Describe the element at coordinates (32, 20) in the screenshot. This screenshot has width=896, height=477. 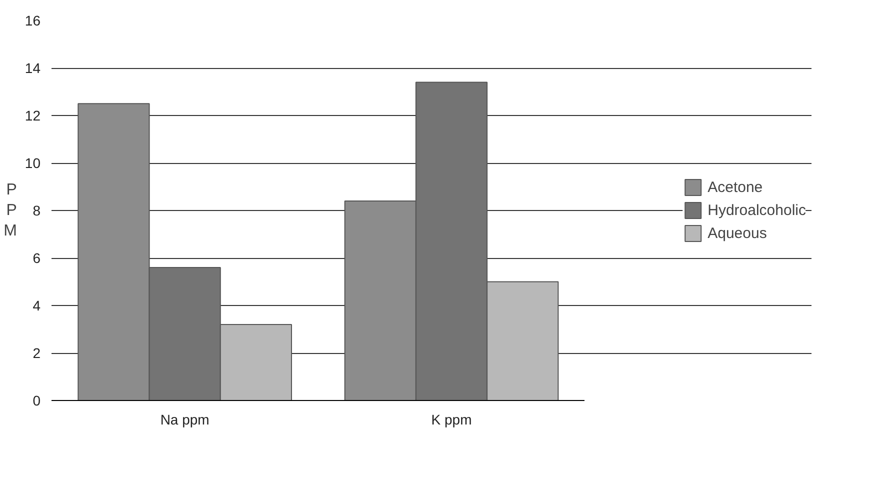
I see `y-tick-label: 16` at that location.